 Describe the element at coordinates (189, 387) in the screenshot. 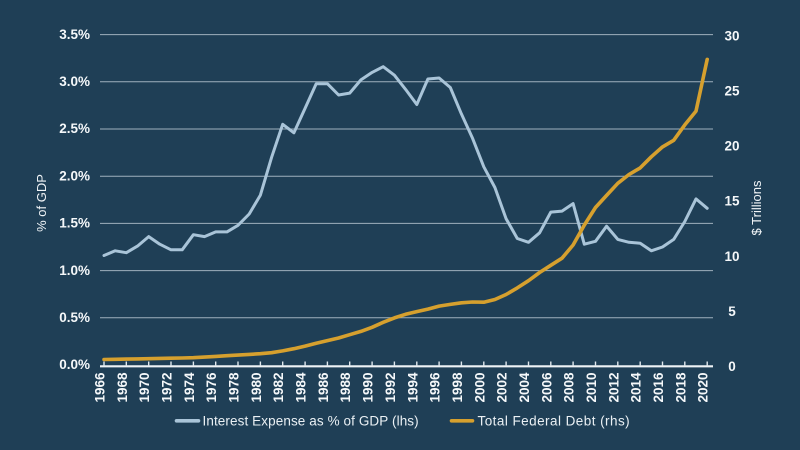

I see `svg-text: 1974` at that location.